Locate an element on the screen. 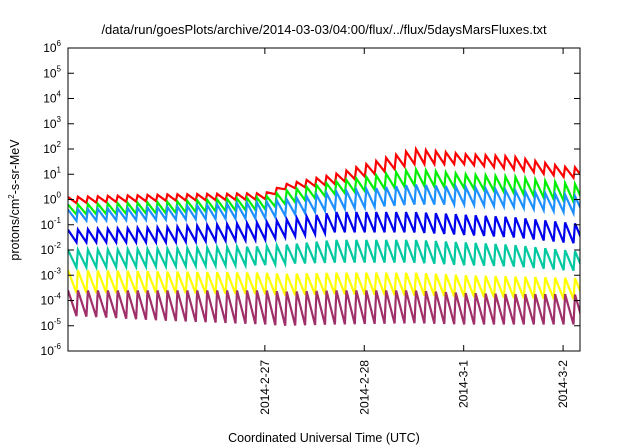 The width and height of the screenshot is (640, 448). y-tick-label: 10² is located at coordinates (52, 148).